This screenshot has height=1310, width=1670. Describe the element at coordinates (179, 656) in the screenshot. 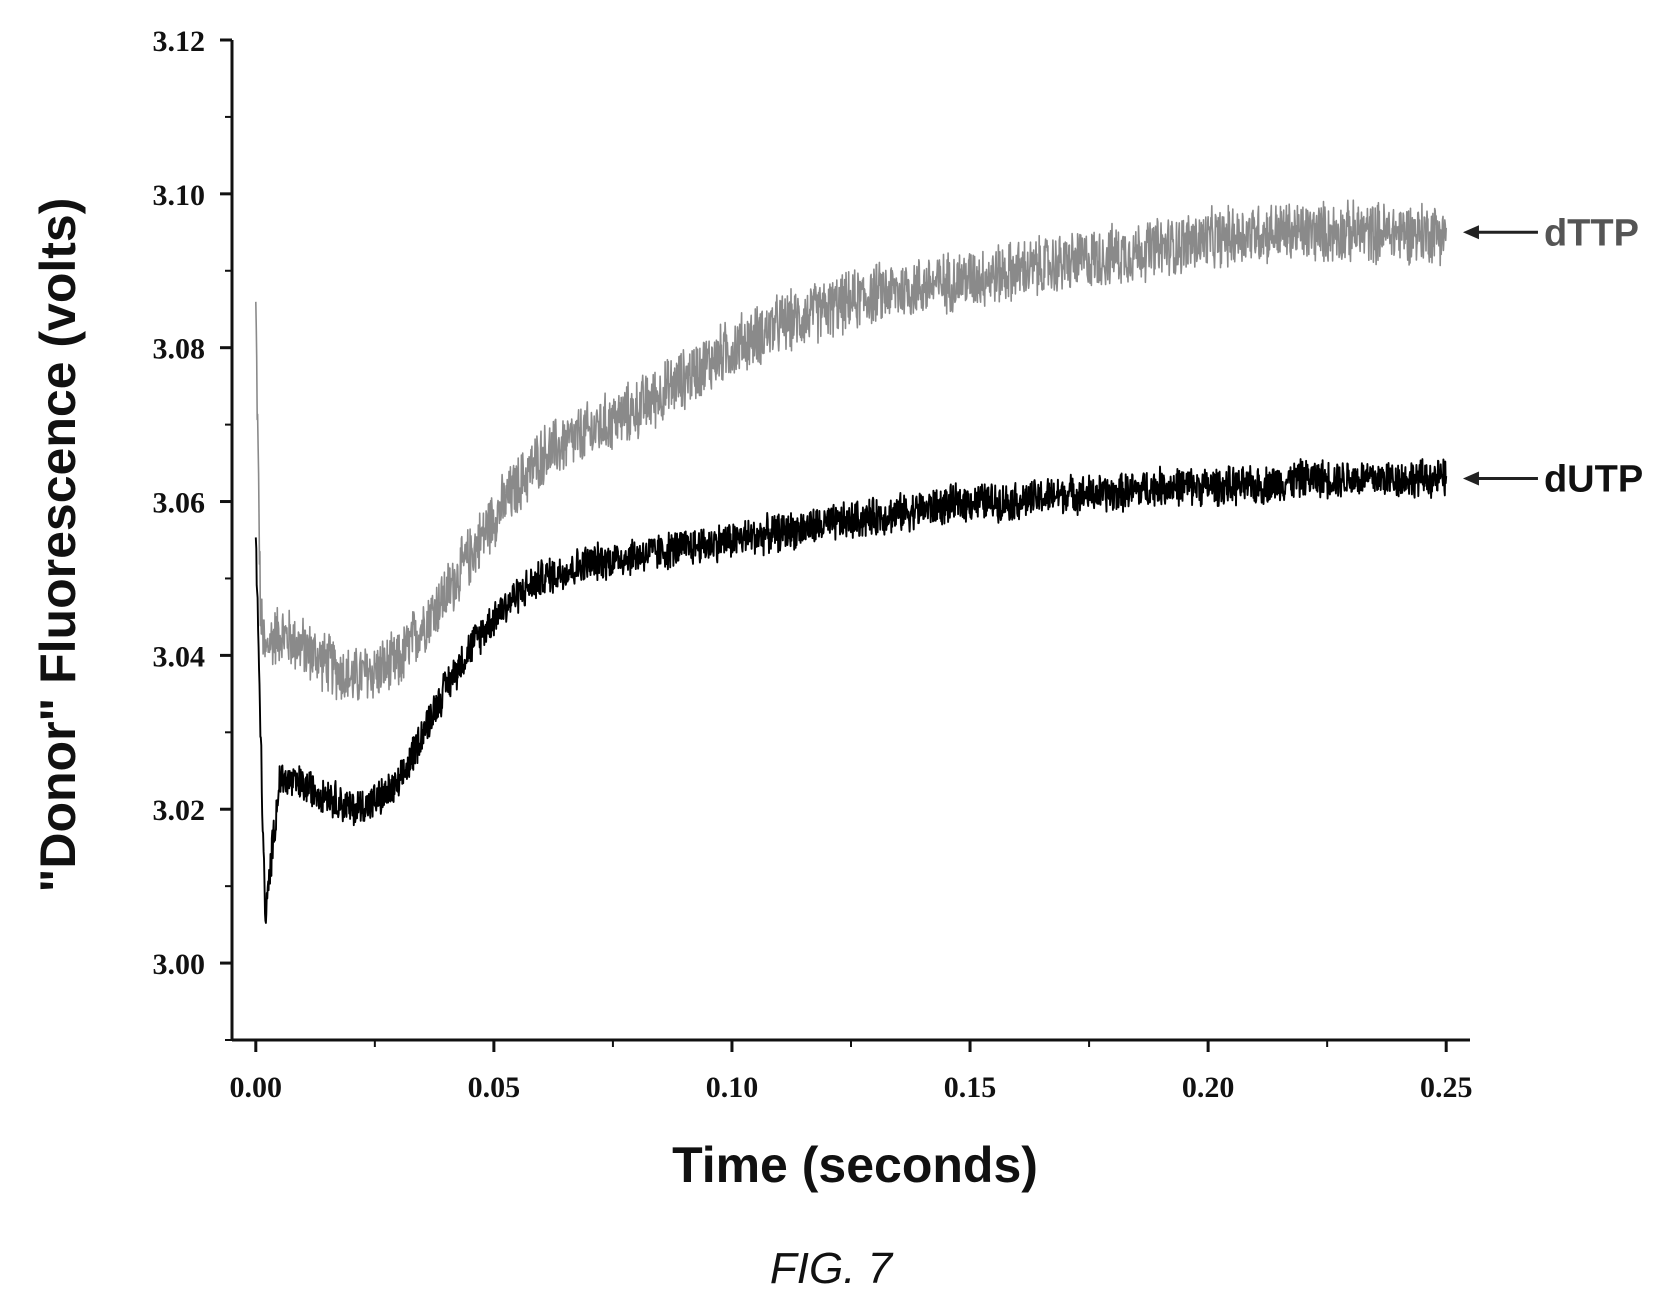

I see `y-tick-label: 3.04` at that location.